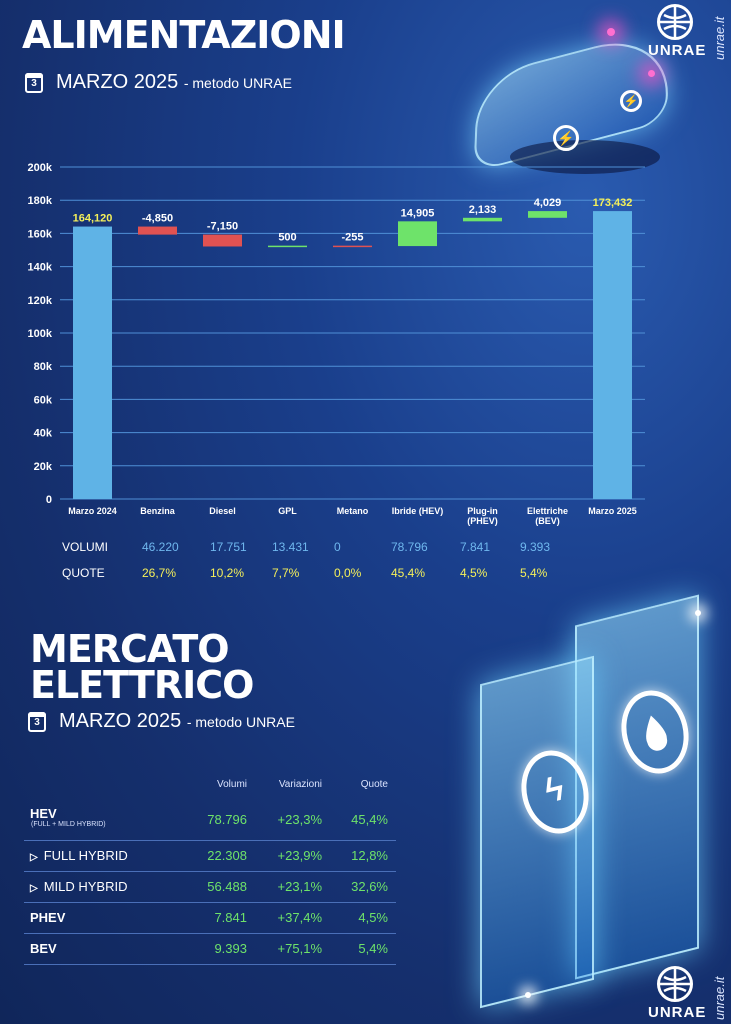 The height and width of the screenshot is (1024, 731). I want to click on mercato-quote-value: 12,8%, so click(369, 855).